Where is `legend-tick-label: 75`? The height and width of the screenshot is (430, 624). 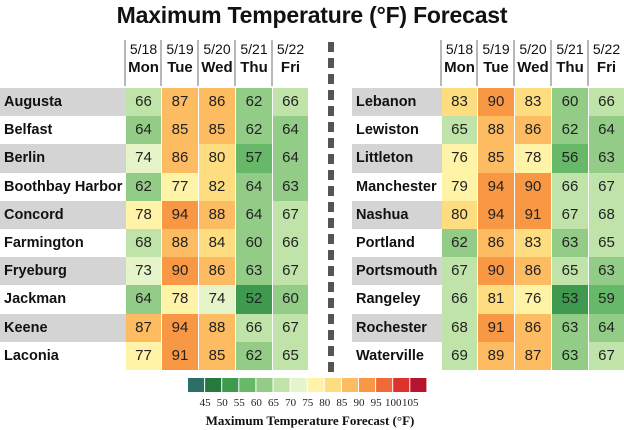 legend-tick-label: 75 is located at coordinates (308, 403).